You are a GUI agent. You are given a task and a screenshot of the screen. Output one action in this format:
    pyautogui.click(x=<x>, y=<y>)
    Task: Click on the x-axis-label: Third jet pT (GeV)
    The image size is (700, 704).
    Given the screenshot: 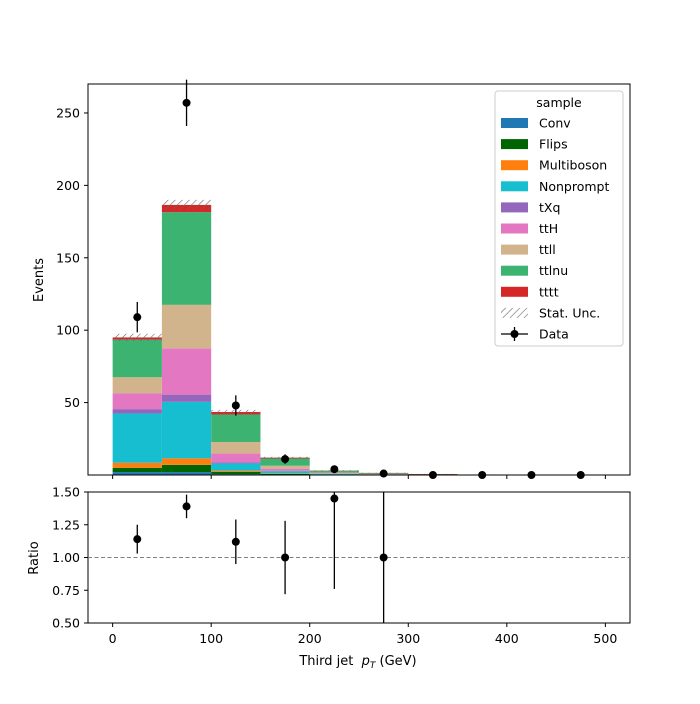 What is the action you would take?
    pyautogui.click(x=357, y=662)
    